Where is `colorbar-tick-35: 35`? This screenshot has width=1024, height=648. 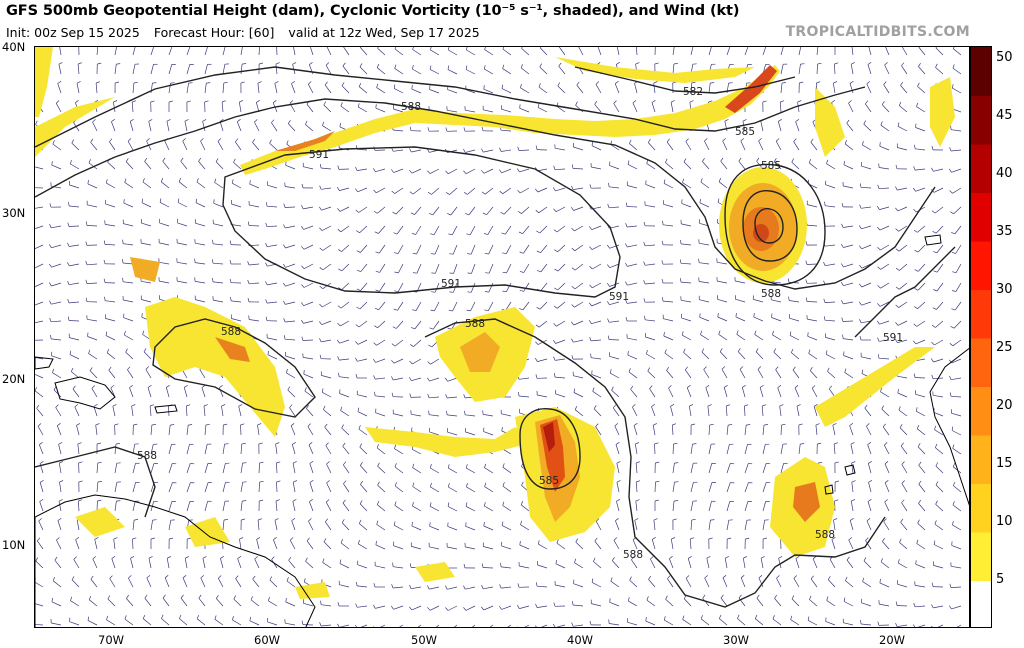
colorbar-tick-35: 35 is located at coordinates (1004, 231).